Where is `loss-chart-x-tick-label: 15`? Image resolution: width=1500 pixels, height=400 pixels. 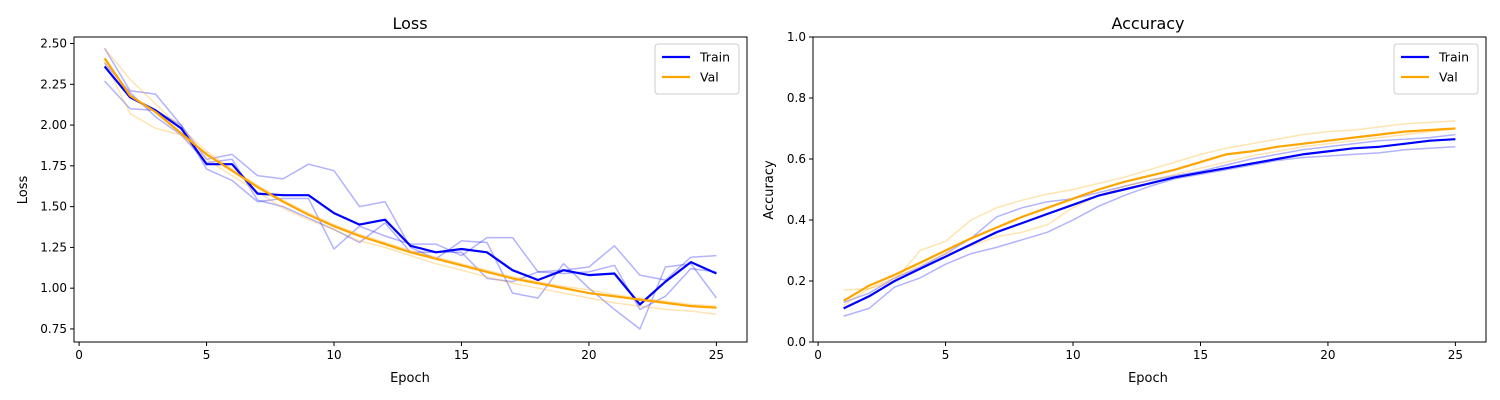 loss-chart-x-tick-label: 15 is located at coordinates (461, 355).